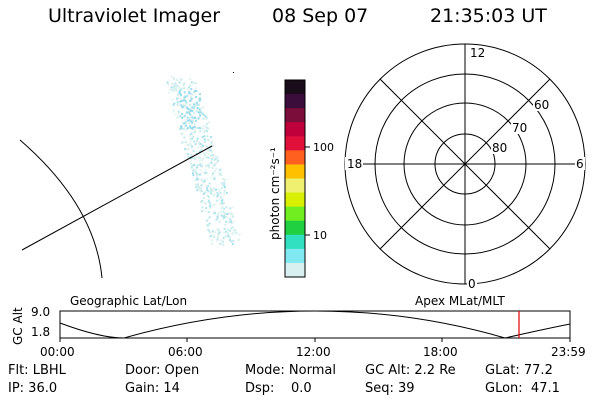 Image resolution: width=600 pixels, height=400 pixels. What do you see at coordinates (410, 370) in the screenshot?
I see `gc-alt-info: GC Alt: 2.2 Re` at bounding box center [410, 370].